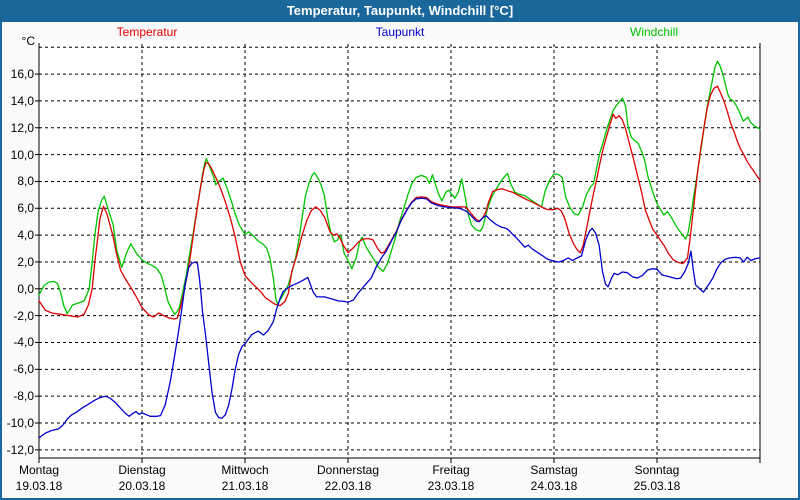  Describe the element at coordinates (39, 470) in the screenshot. I see `x-weekday-label: Montag` at that location.